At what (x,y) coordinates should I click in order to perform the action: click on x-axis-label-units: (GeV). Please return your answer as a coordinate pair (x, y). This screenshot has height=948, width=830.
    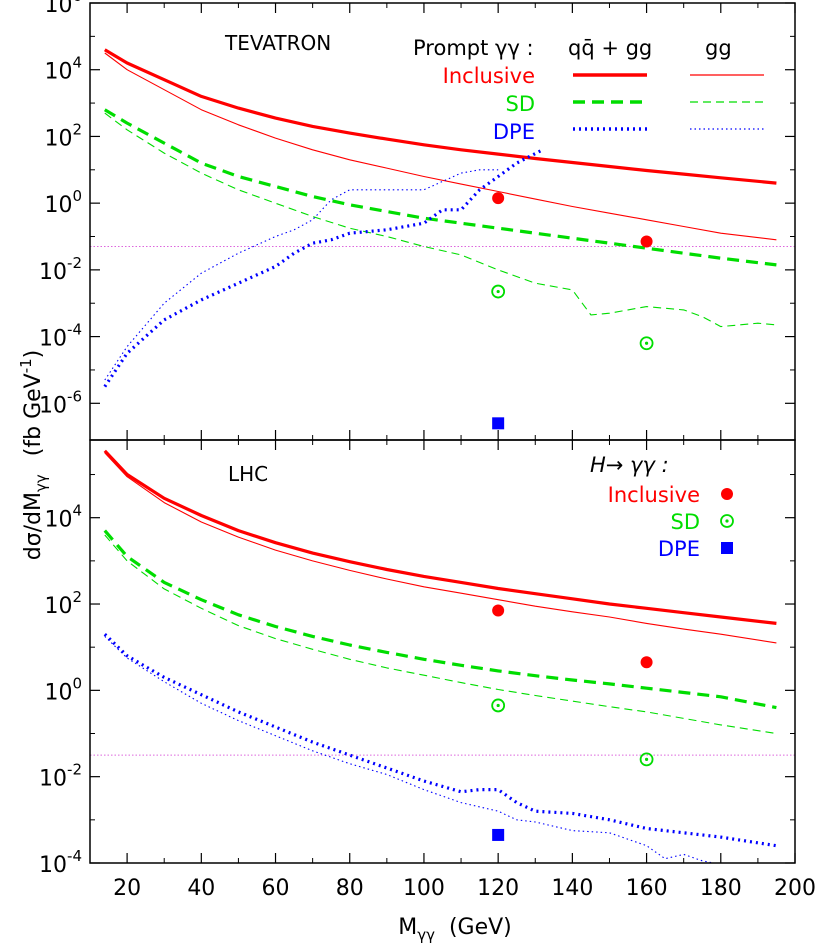
    Looking at the image, I should click on (480, 927).